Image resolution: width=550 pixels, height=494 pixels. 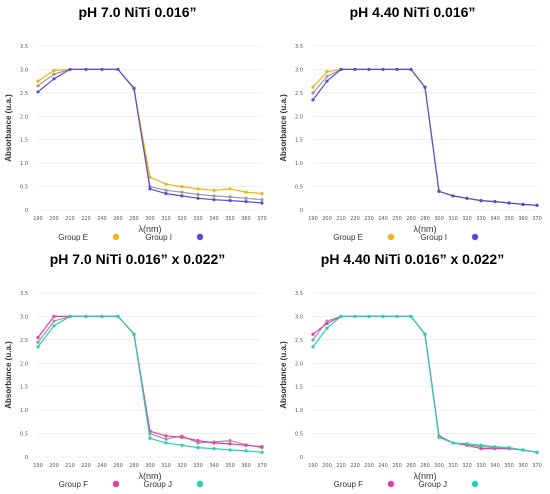 I want to click on x-tick-label: 250, so click(x=397, y=466).